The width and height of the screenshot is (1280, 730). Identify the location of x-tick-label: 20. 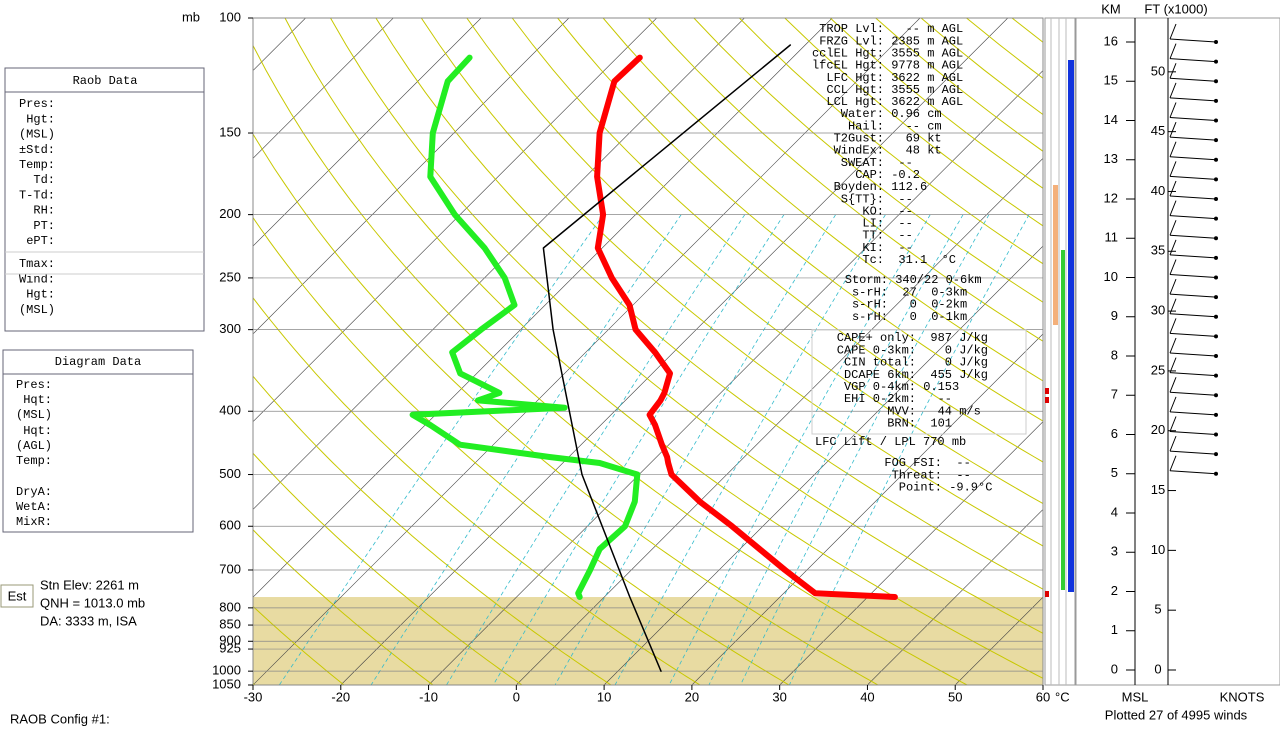
(692, 696).